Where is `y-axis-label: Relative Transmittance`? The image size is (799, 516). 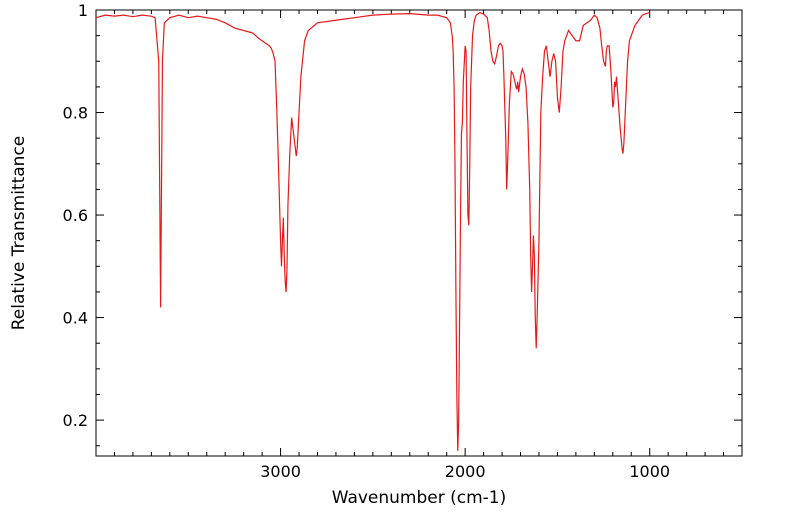 y-axis-label: Relative Transmittance is located at coordinates (19, 233).